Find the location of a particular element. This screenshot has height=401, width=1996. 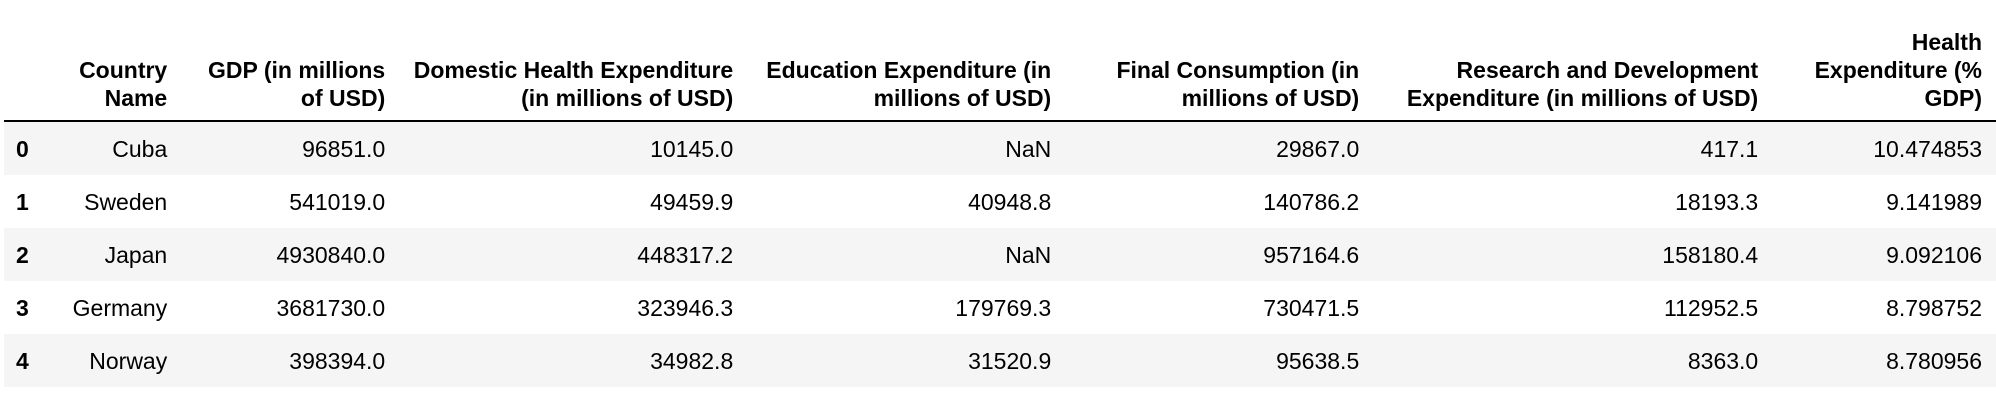

cell-research-development-expenditure: 417.1 is located at coordinates (1729, 148).